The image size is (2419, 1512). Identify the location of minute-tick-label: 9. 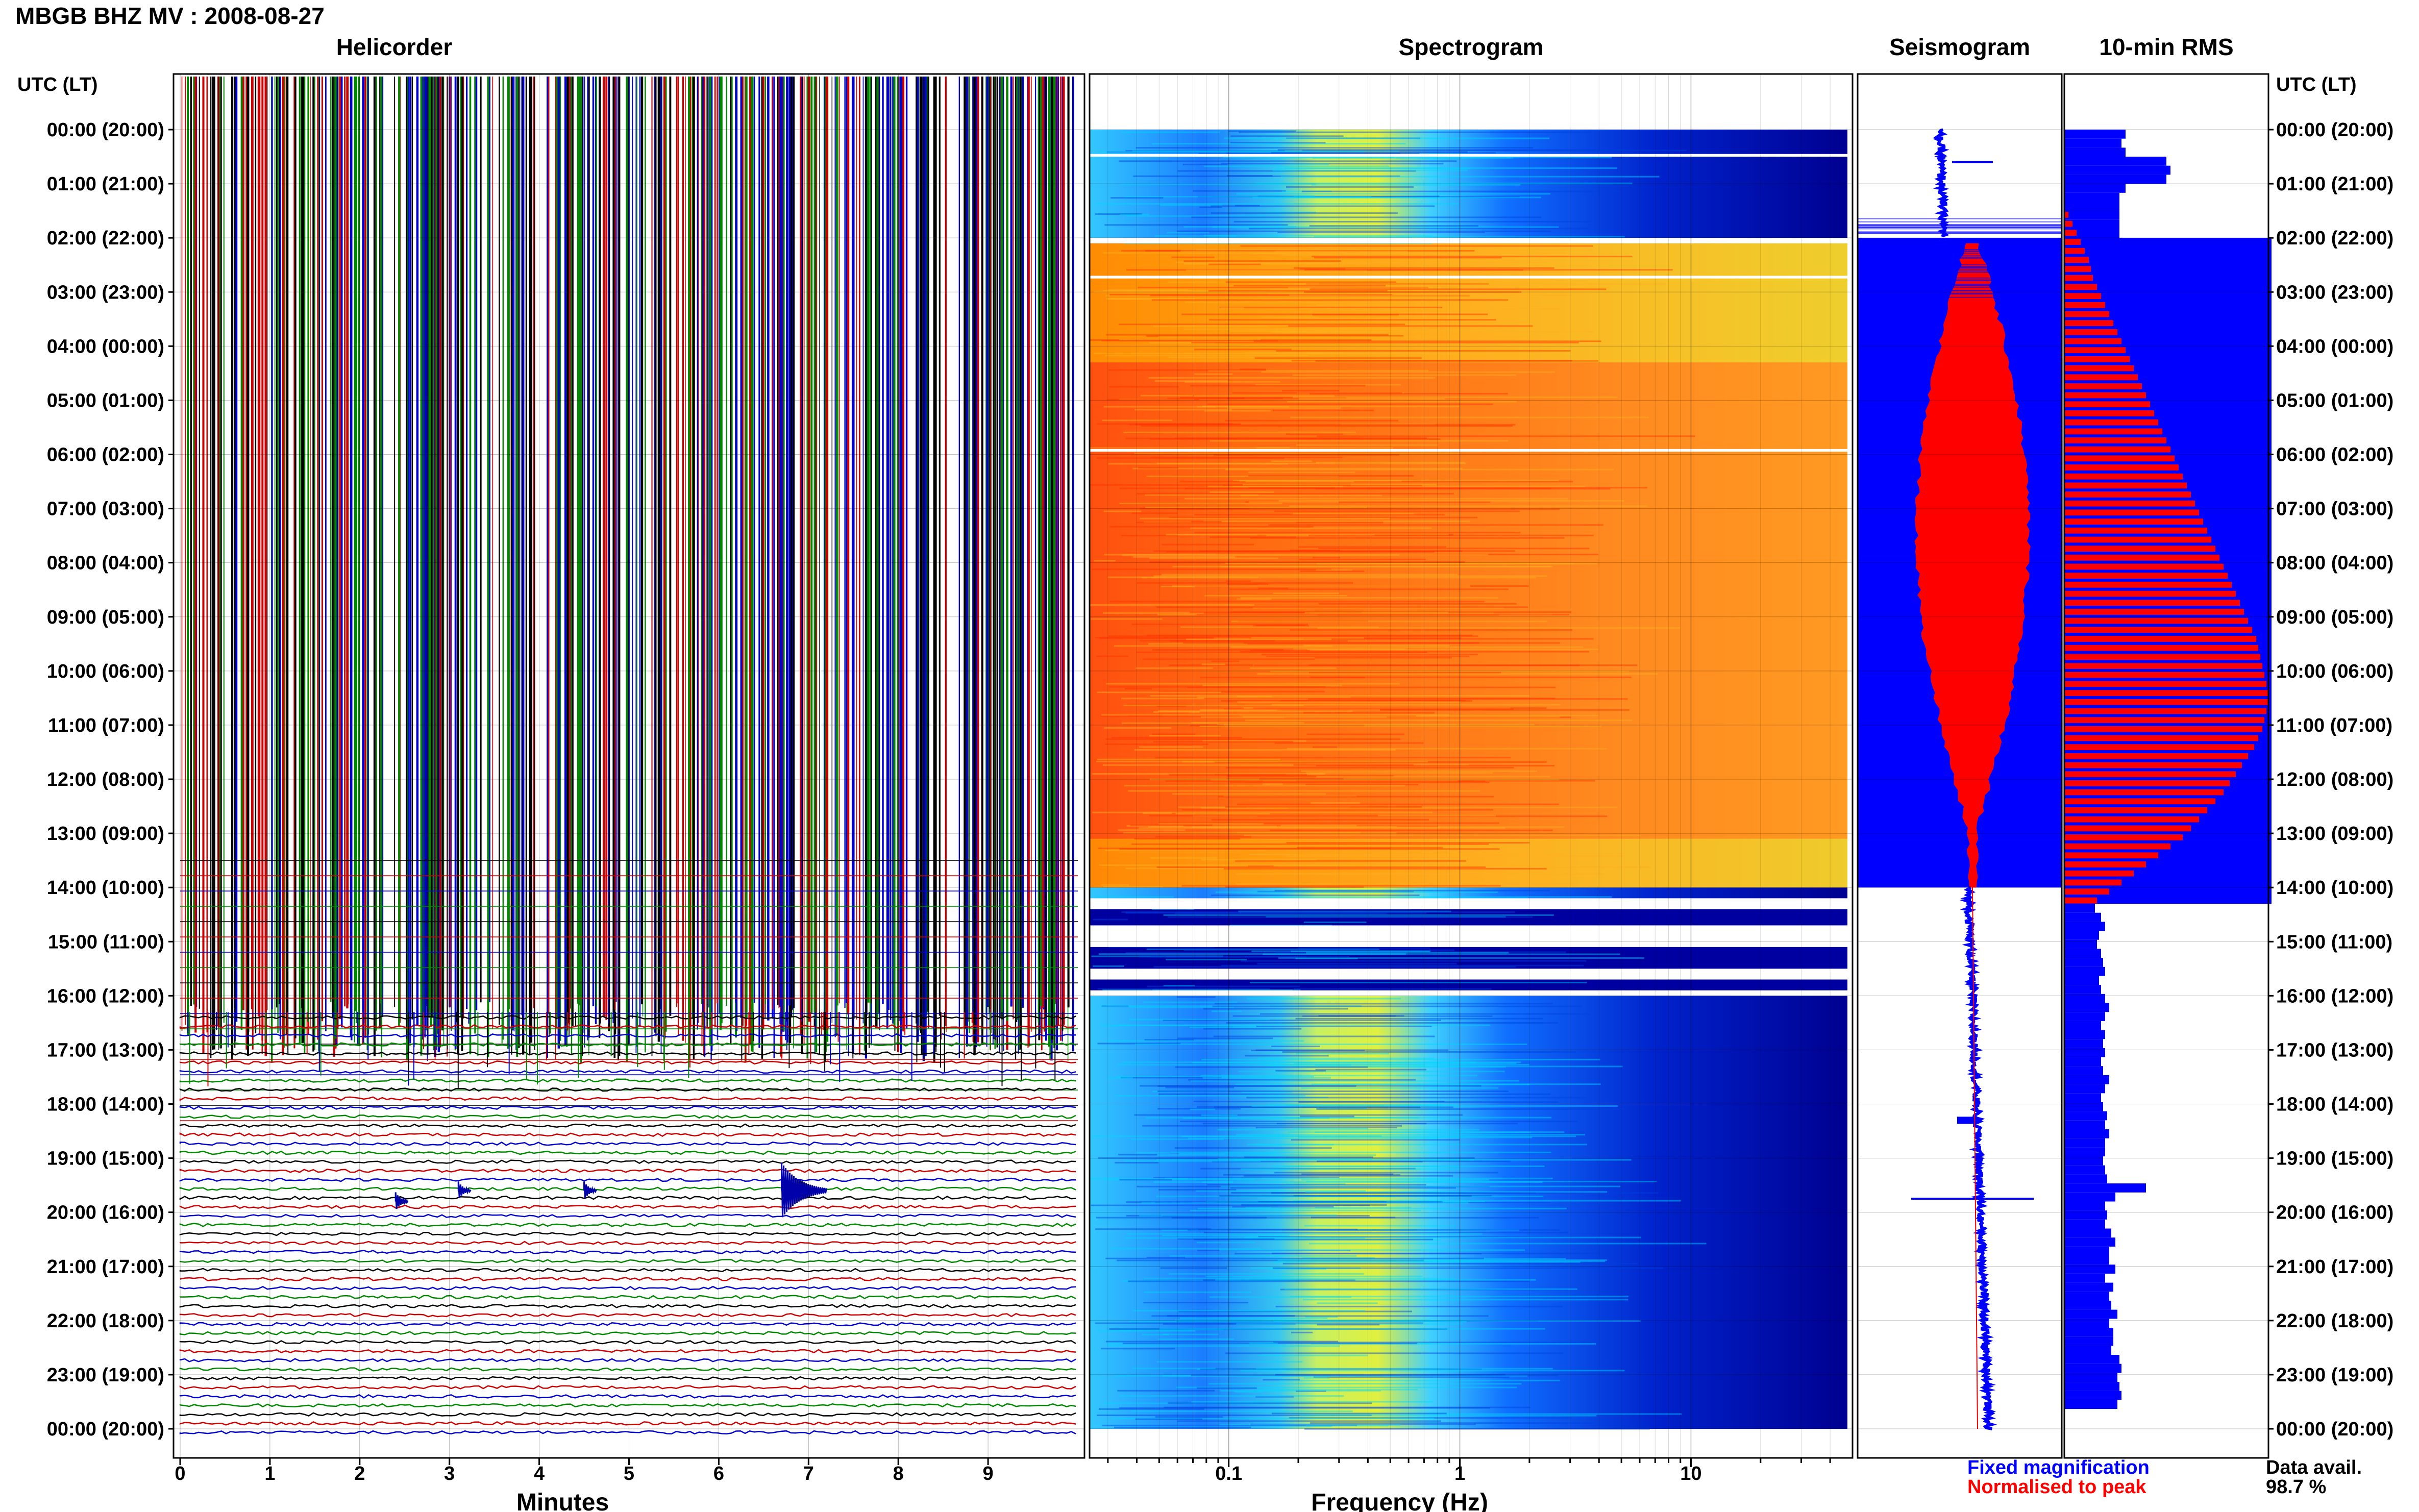
(988, 1473).